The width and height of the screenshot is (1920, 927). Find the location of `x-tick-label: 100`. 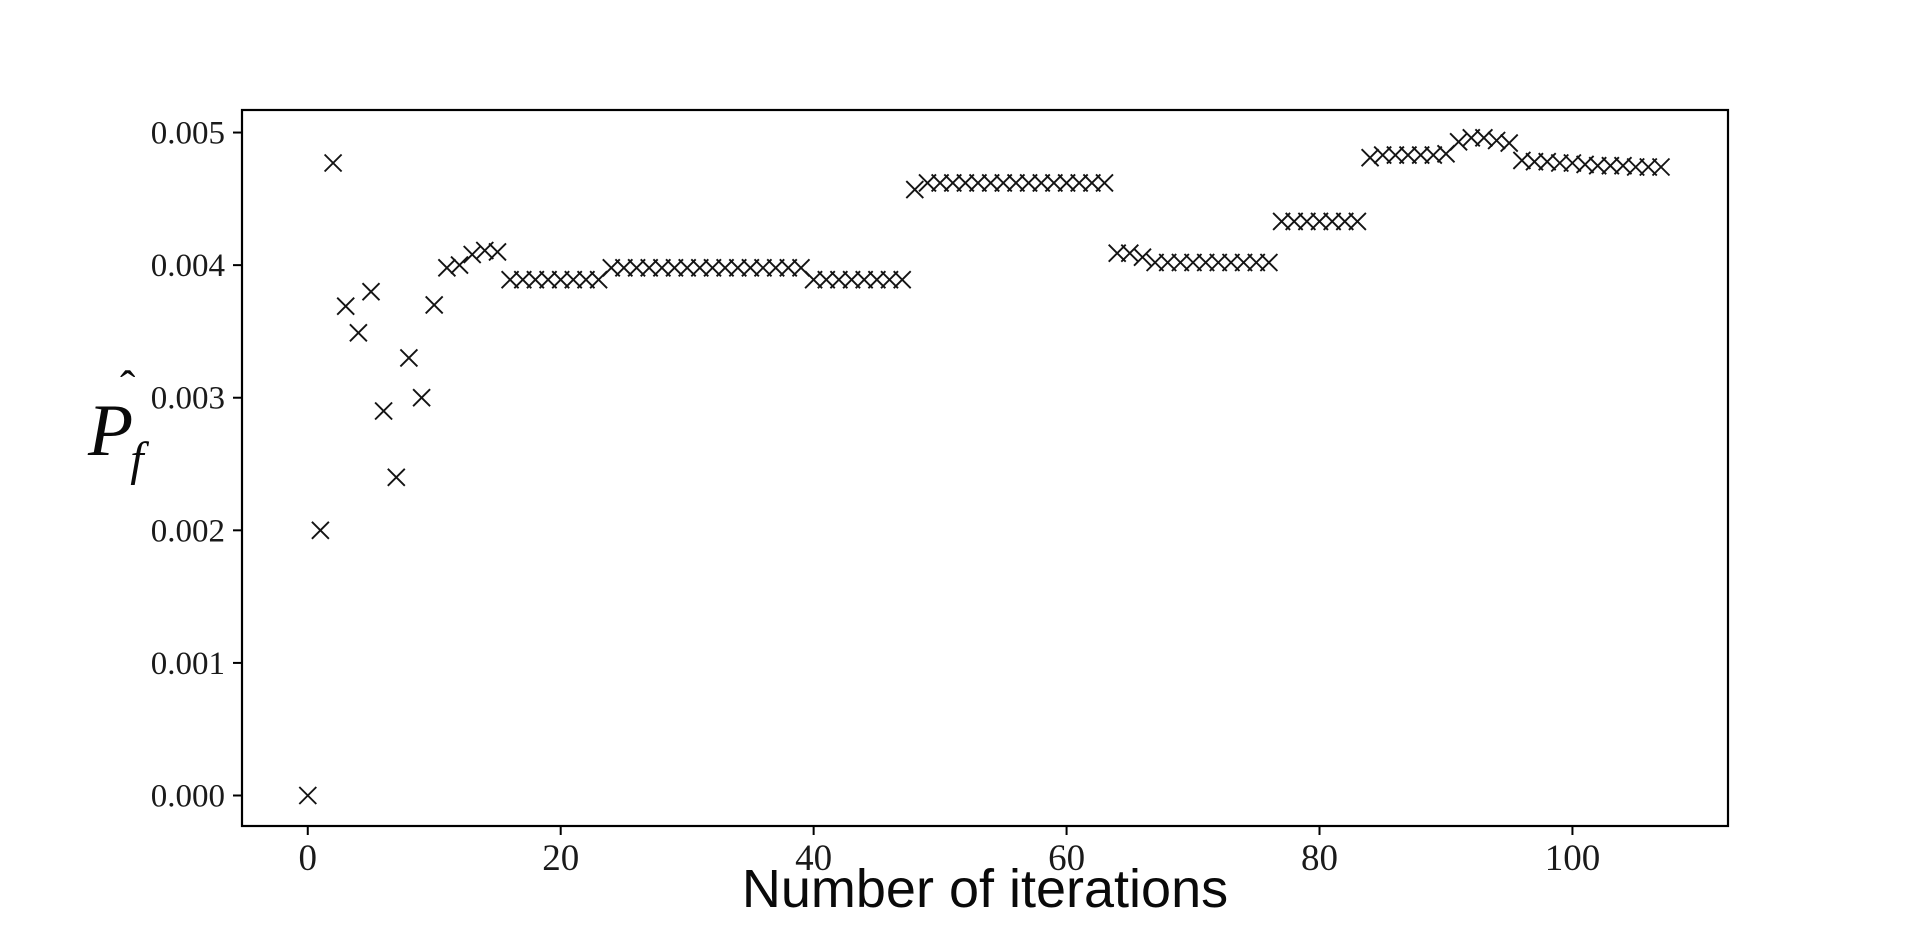

x-tick-label: 100 is located at coordinates (1573, 858).